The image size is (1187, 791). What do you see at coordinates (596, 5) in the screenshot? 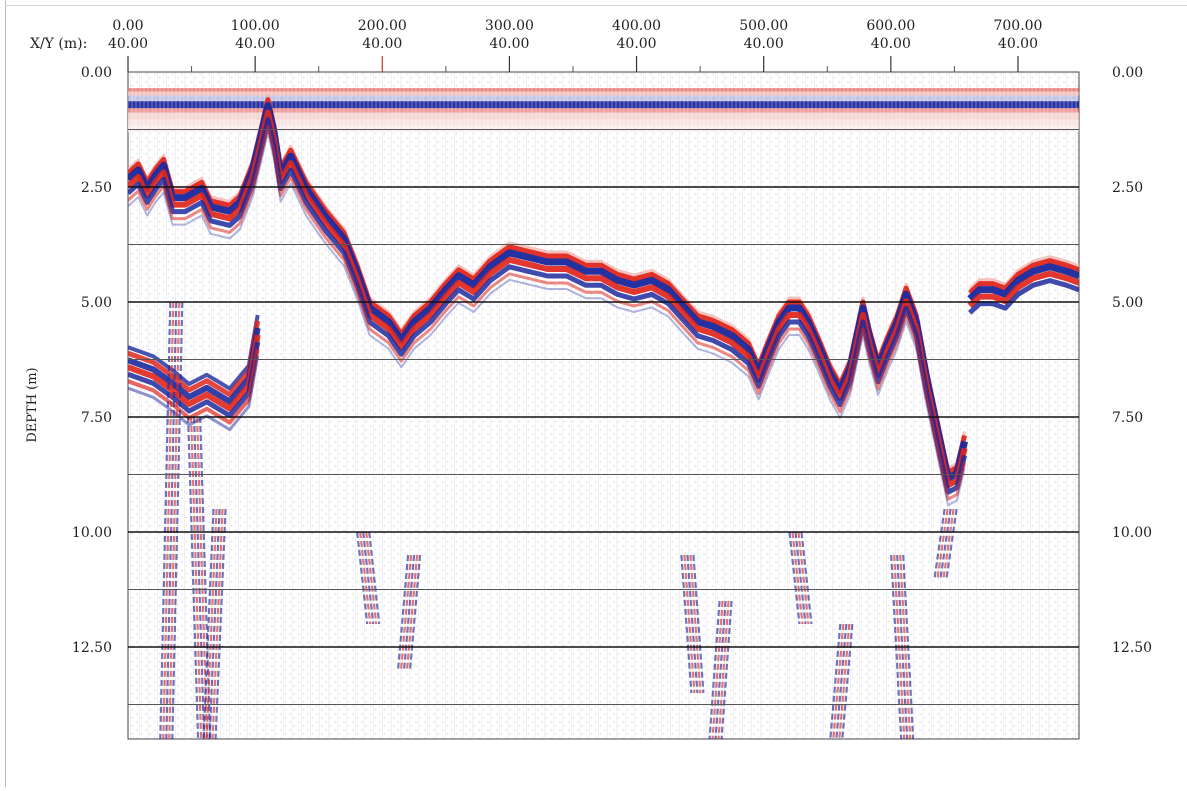
I see `page-top-border` at bounding box center [596, 5].